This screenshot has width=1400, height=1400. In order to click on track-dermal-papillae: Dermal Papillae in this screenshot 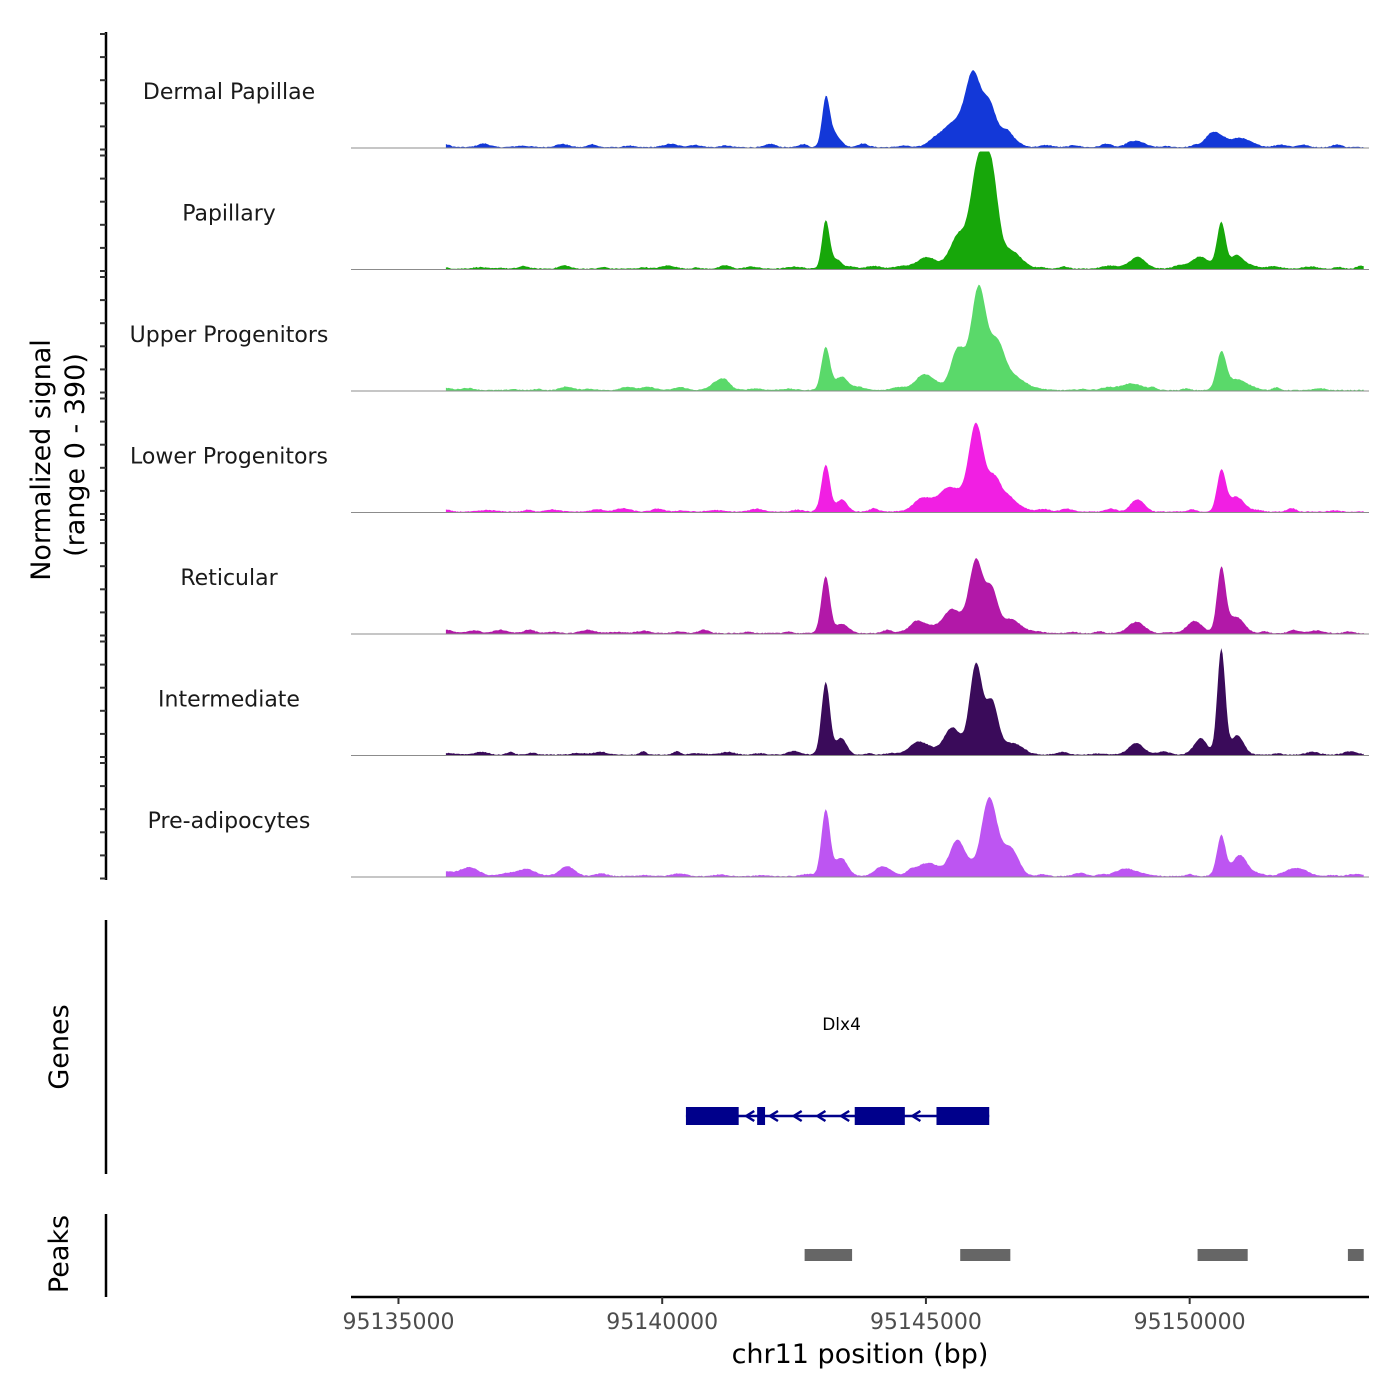, I will do `click(756, 109)`.